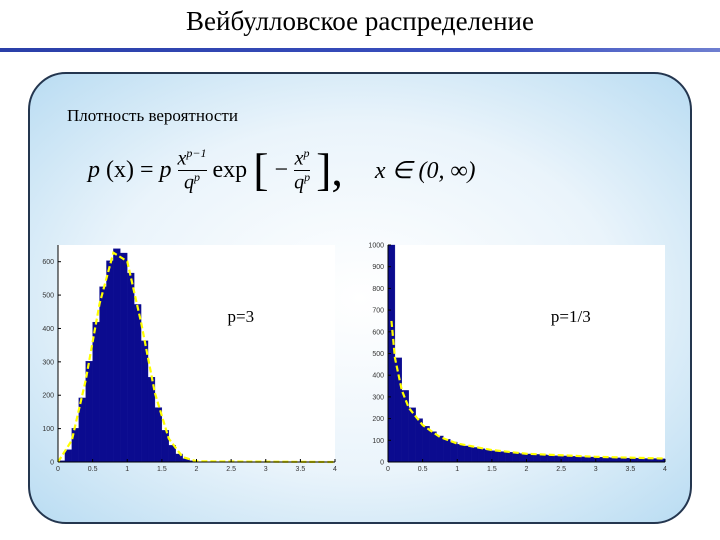 This screenshot has width=720, height=540. What do you see at coordinates (120, 169) in the screenshot?
I see `formula-part: (x)` at bounding box center [120, 169].